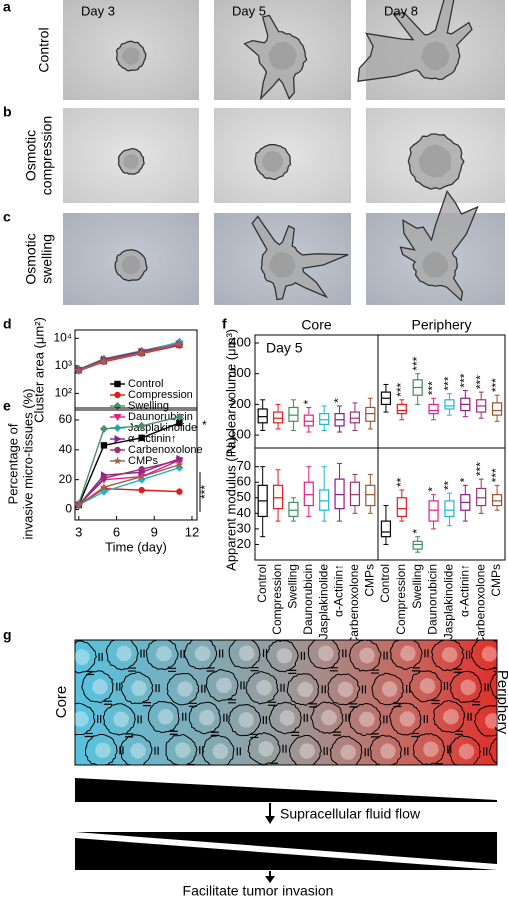 The height and width of the screenshot is (900, 508). I want to click on row-label: Osmotic, so click(31, 258).